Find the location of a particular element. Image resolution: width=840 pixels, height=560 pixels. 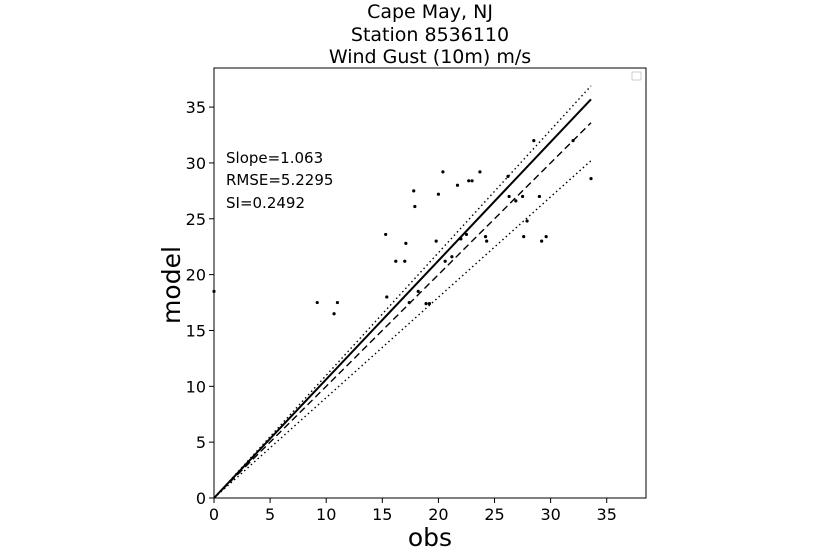

y-tick-label: 0 is located at coordinates (201, 498).